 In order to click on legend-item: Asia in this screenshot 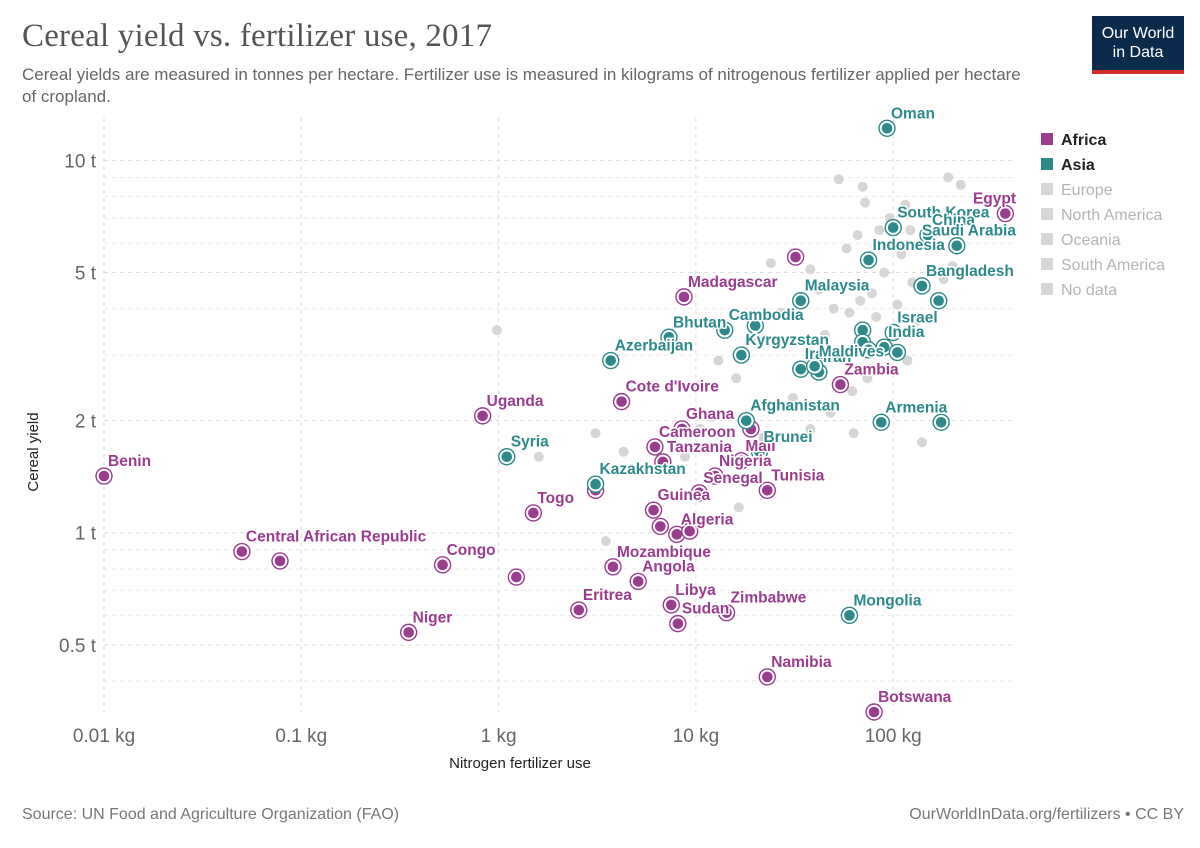, I will do `click(1068, 165)`.